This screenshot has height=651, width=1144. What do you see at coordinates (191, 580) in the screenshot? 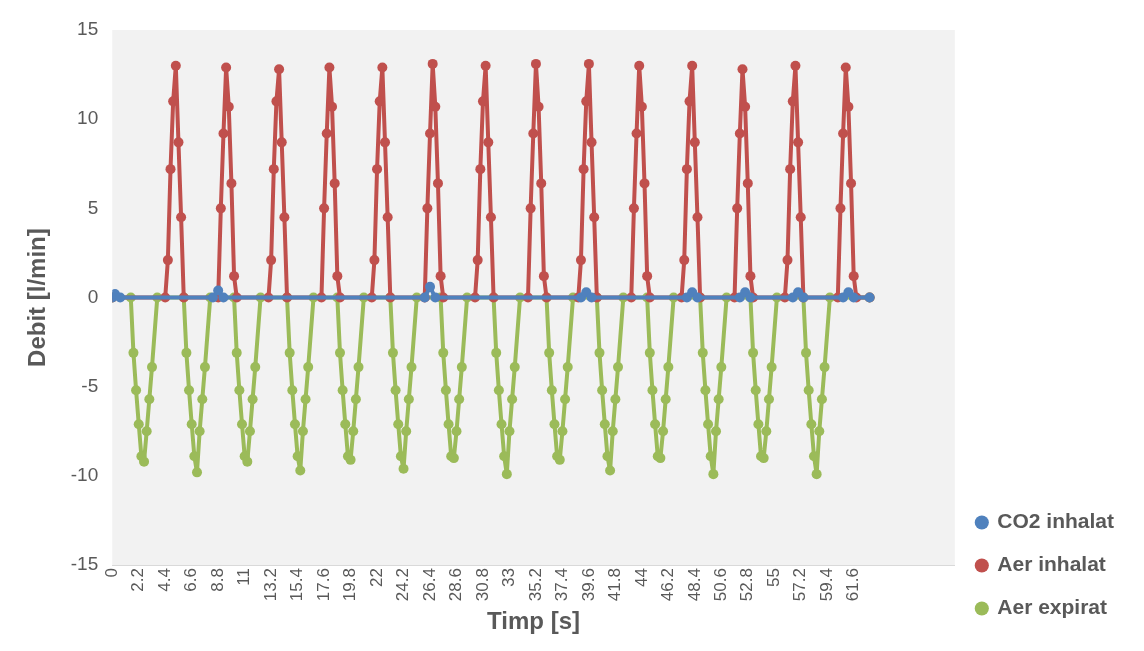
I see `x-tick-label: 6.6` at bounding box center [191, 580].